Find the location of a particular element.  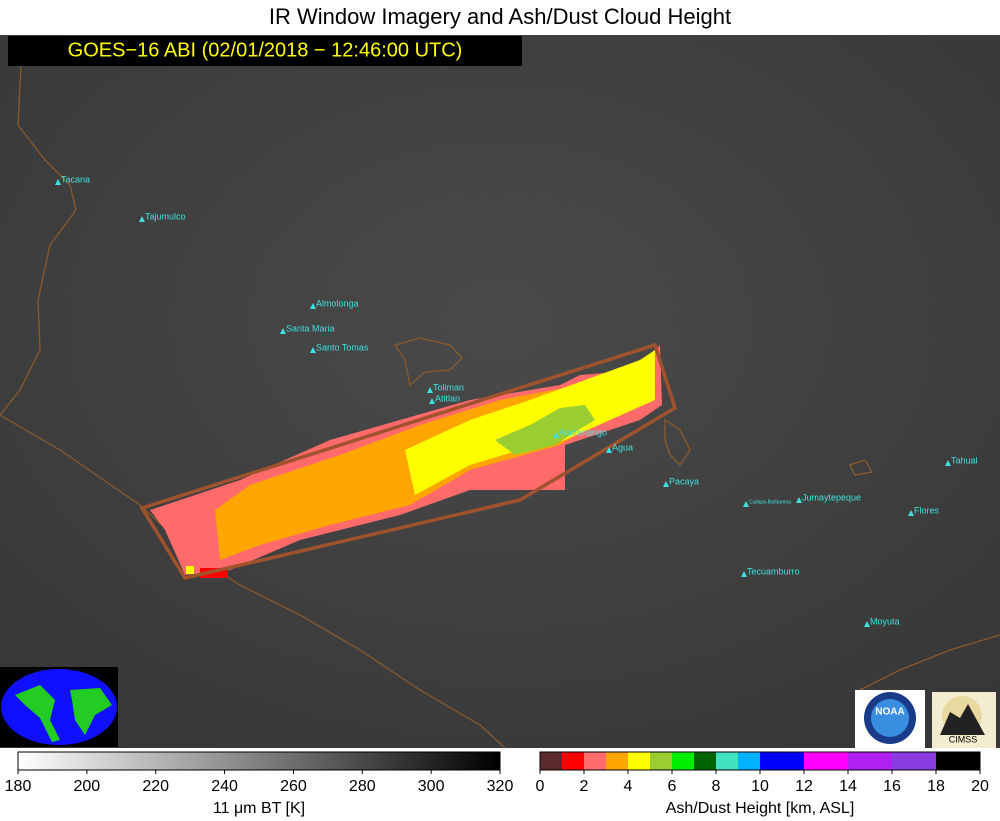

volcano-label: Tajumulco is located at coordinates (165, 216).